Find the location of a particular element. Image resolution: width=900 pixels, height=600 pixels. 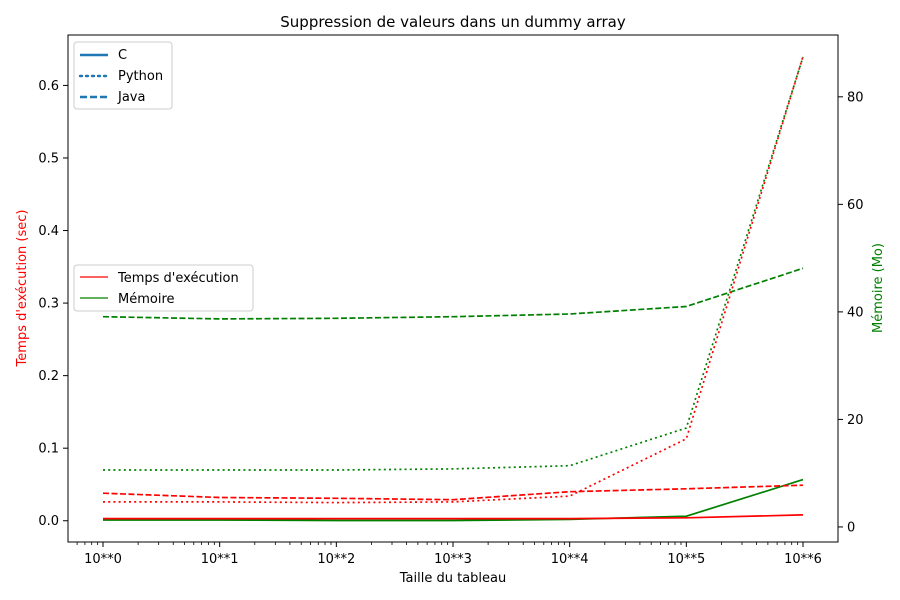

legend-metrics-frame is located at coordinates (163, 288).